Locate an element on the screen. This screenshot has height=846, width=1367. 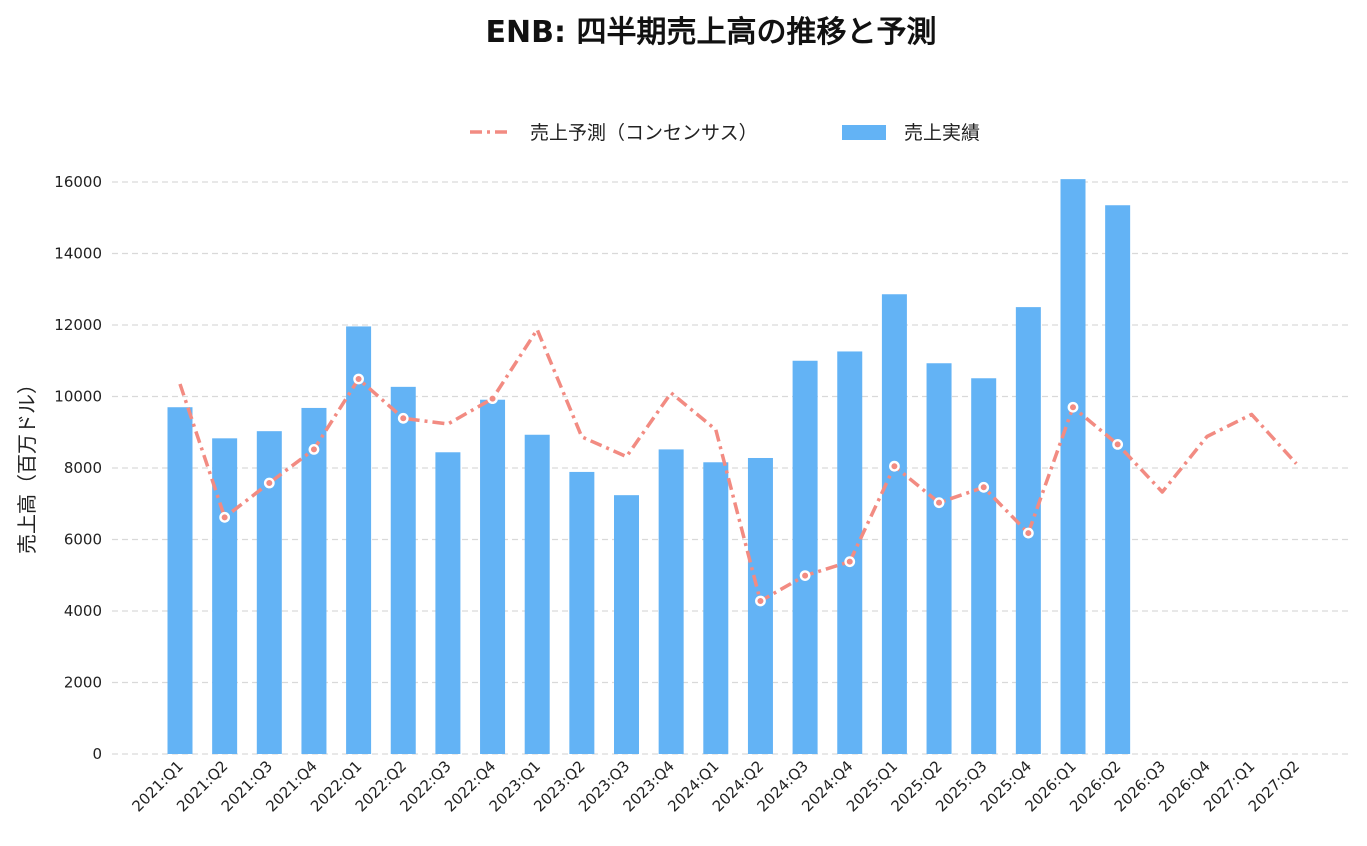
y-tick-label: 14000 is located at coordinates (78, 254).